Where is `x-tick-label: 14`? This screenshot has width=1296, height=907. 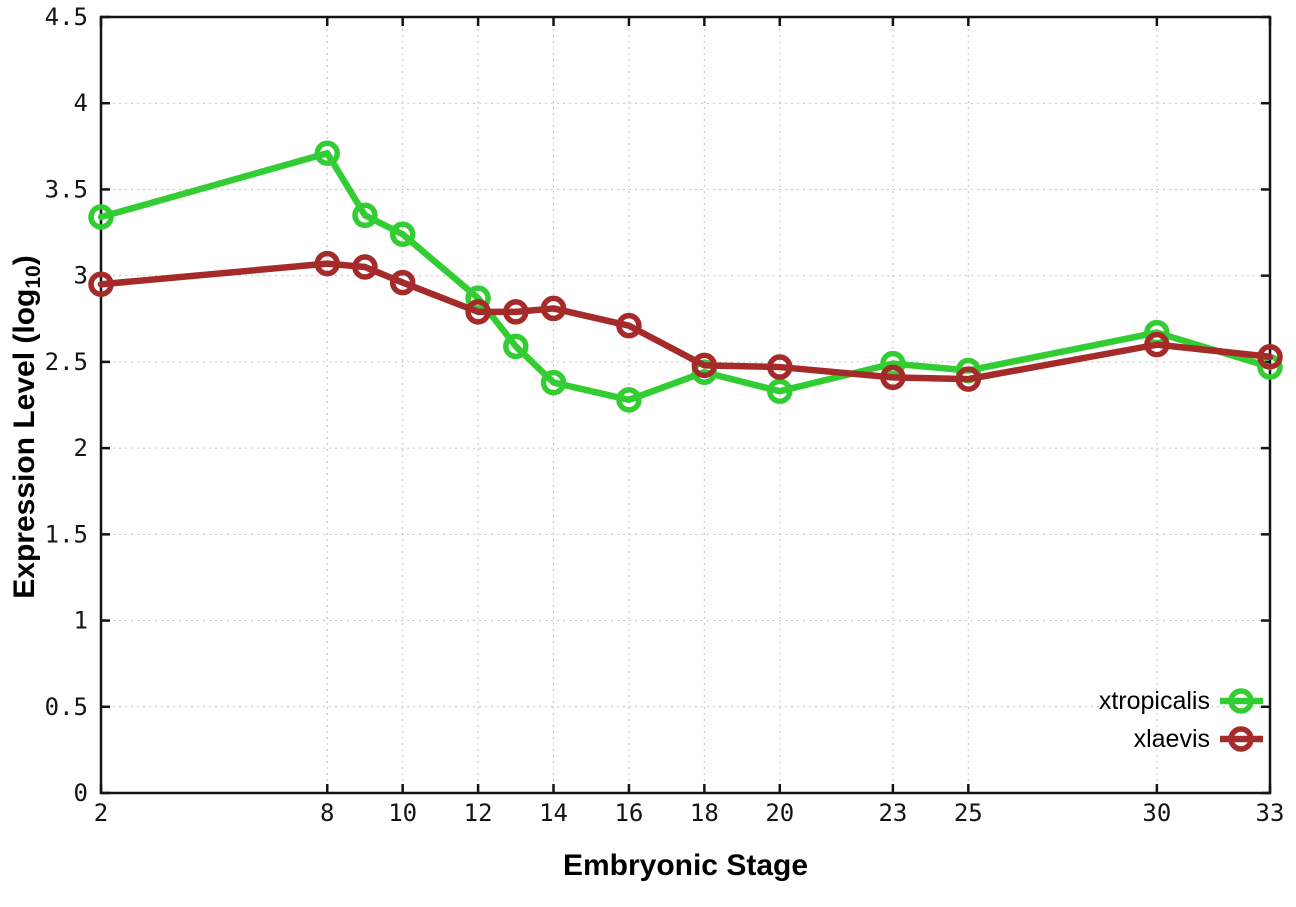 x-tick-label: 14 is located at coordinates (553, 813).